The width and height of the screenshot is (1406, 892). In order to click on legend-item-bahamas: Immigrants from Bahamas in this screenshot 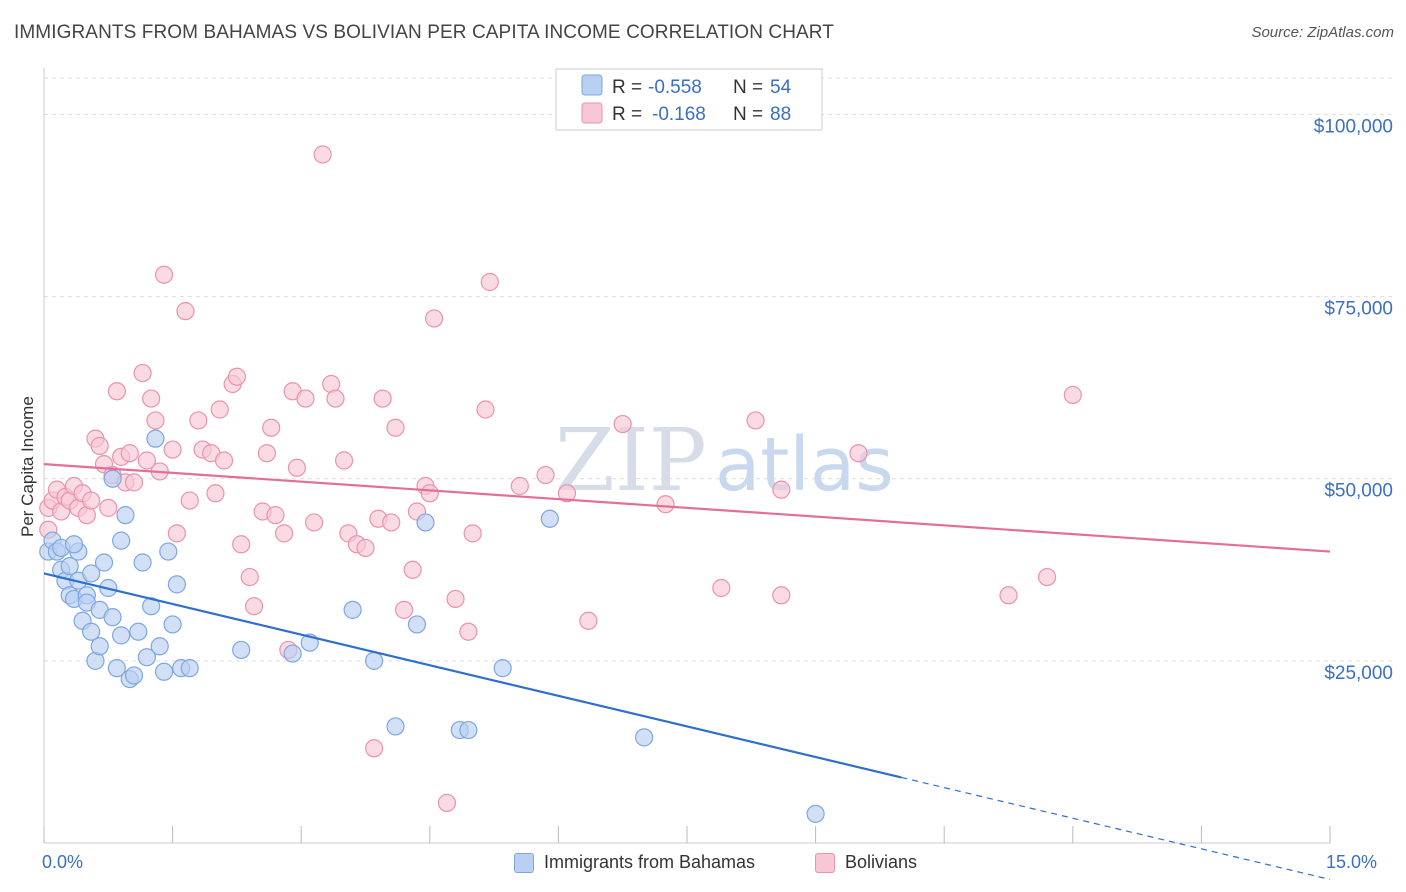, I will do `click(634, 862)`.